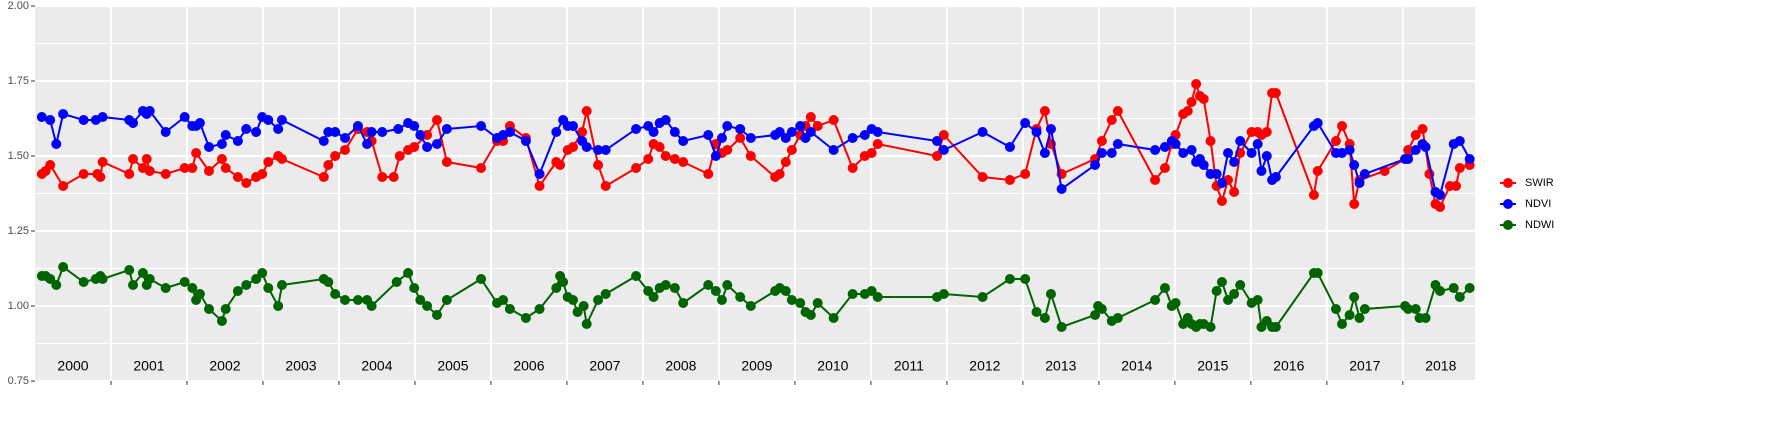  Describe the element at coordinates (909, 366) in the screenshot. I see `year-label: 2011` at that location.